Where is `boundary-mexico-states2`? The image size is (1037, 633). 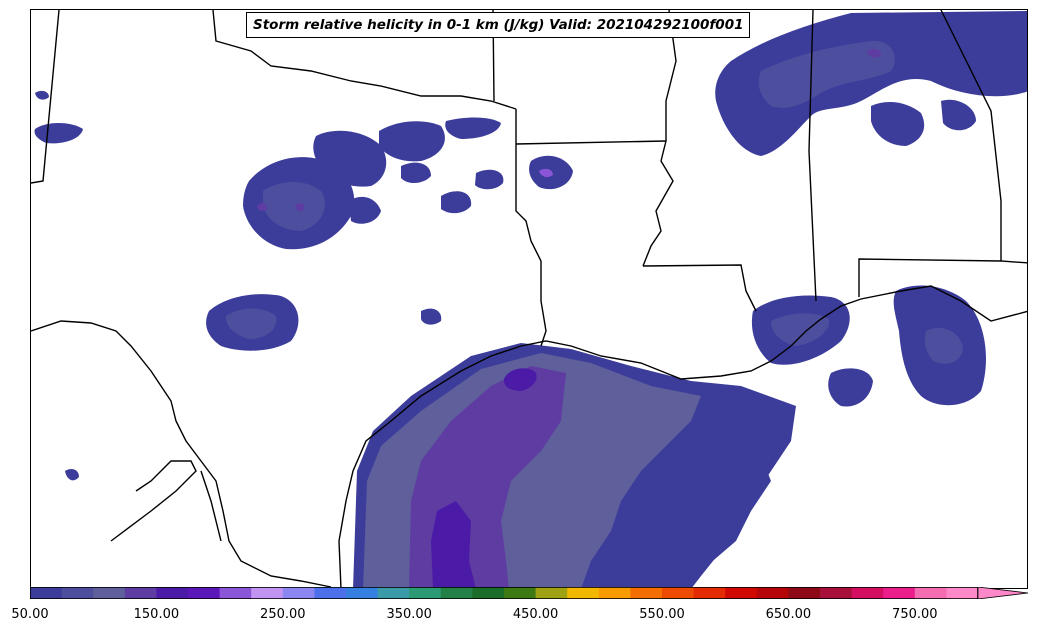
boundary-mexico-states2 is located at coordinates (211, 506).